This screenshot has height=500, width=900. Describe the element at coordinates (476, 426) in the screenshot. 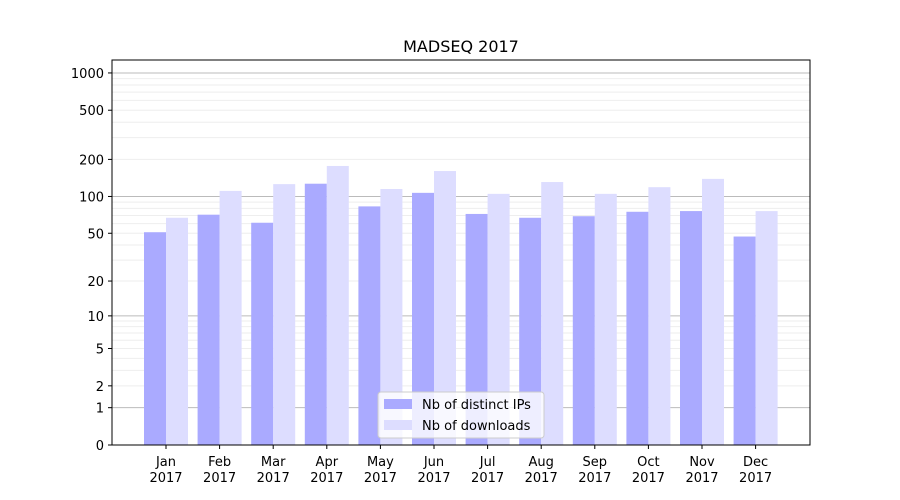

I see `legend-label-downloads: Nb of downloads` at that location.